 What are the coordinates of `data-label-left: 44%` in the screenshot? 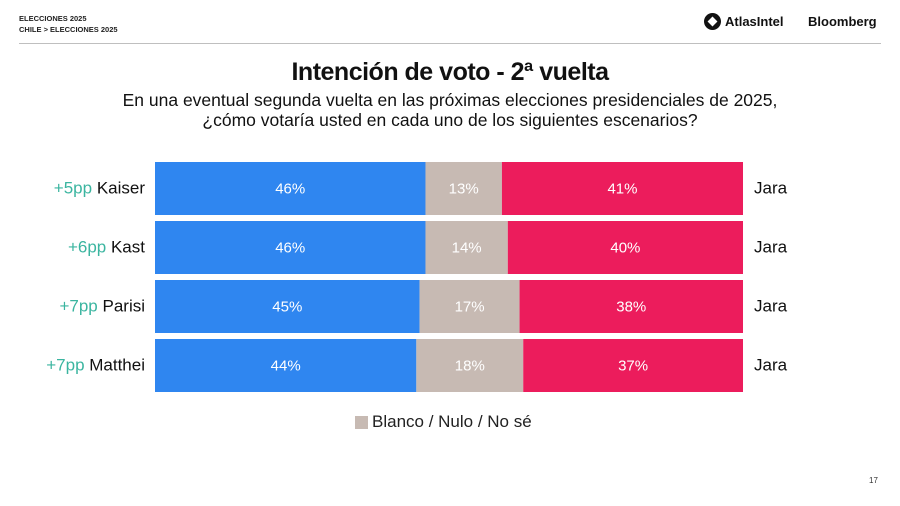 It's located at (286, 366).